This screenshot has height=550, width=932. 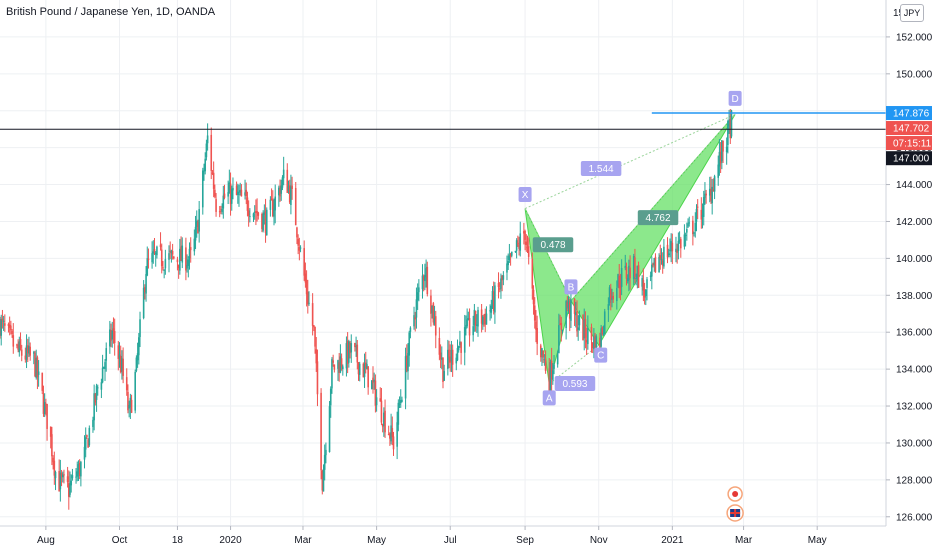 I want to click on level-price-tag-bg, so click(x=909, y=113).